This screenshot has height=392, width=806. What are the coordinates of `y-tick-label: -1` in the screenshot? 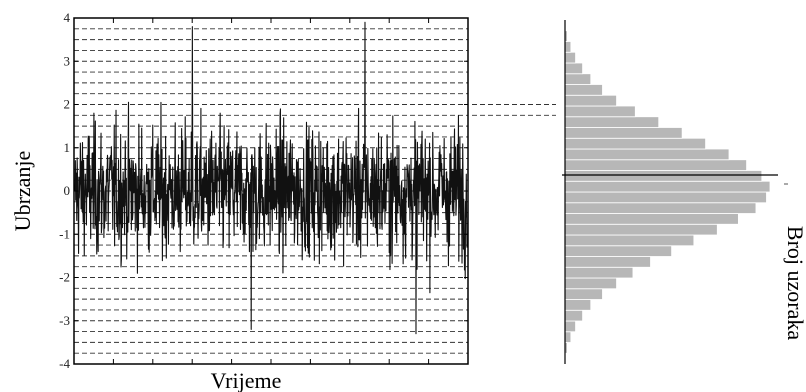 It's located at (64, 233).